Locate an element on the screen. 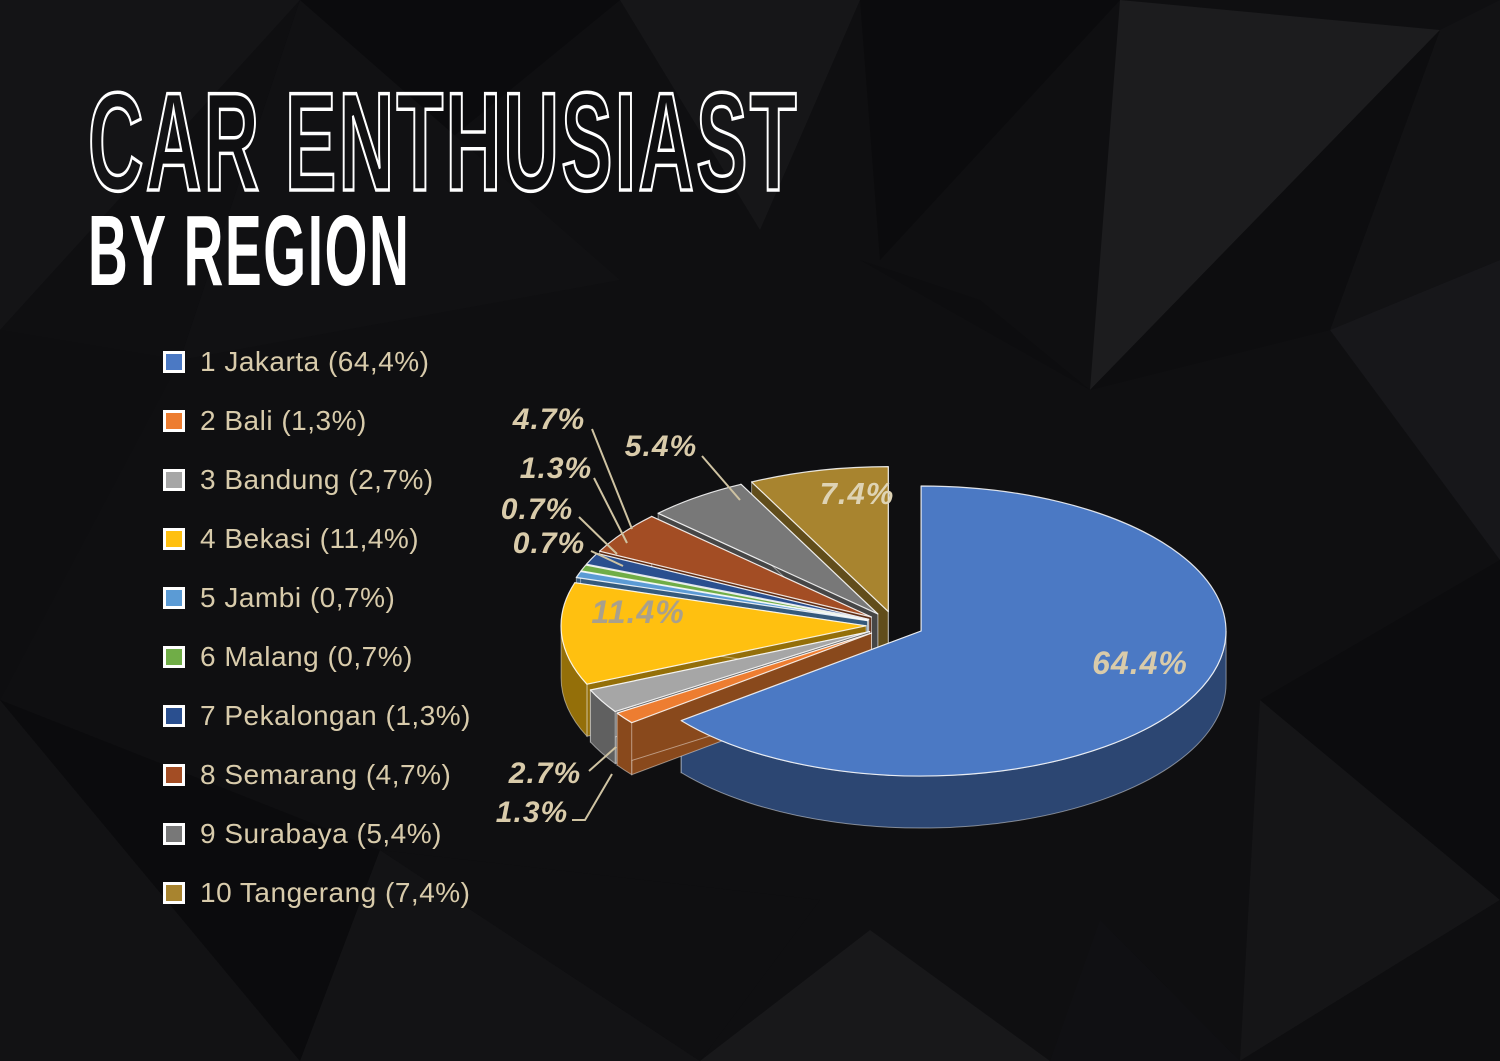 The height and width of the screenshot is (1061, 1500). legend-item-10: 10 Tangerang (7,4%) is located at coordinates (317, 892).